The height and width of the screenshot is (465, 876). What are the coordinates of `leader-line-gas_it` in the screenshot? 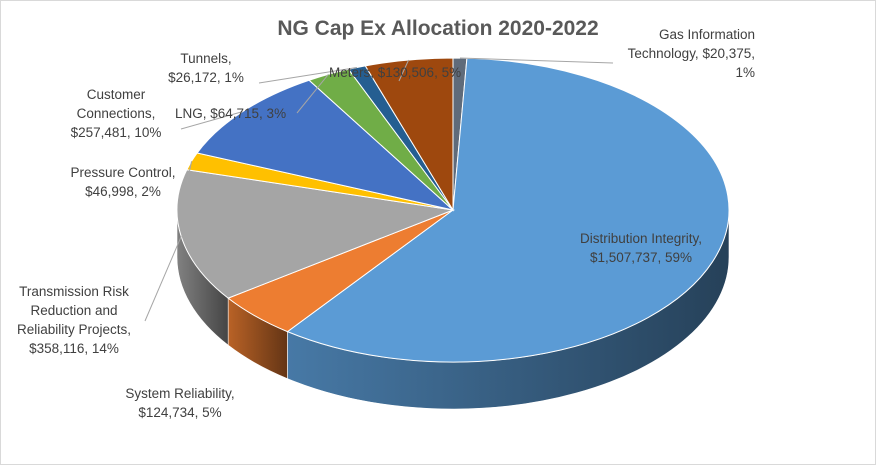 It's located at (536, 60).